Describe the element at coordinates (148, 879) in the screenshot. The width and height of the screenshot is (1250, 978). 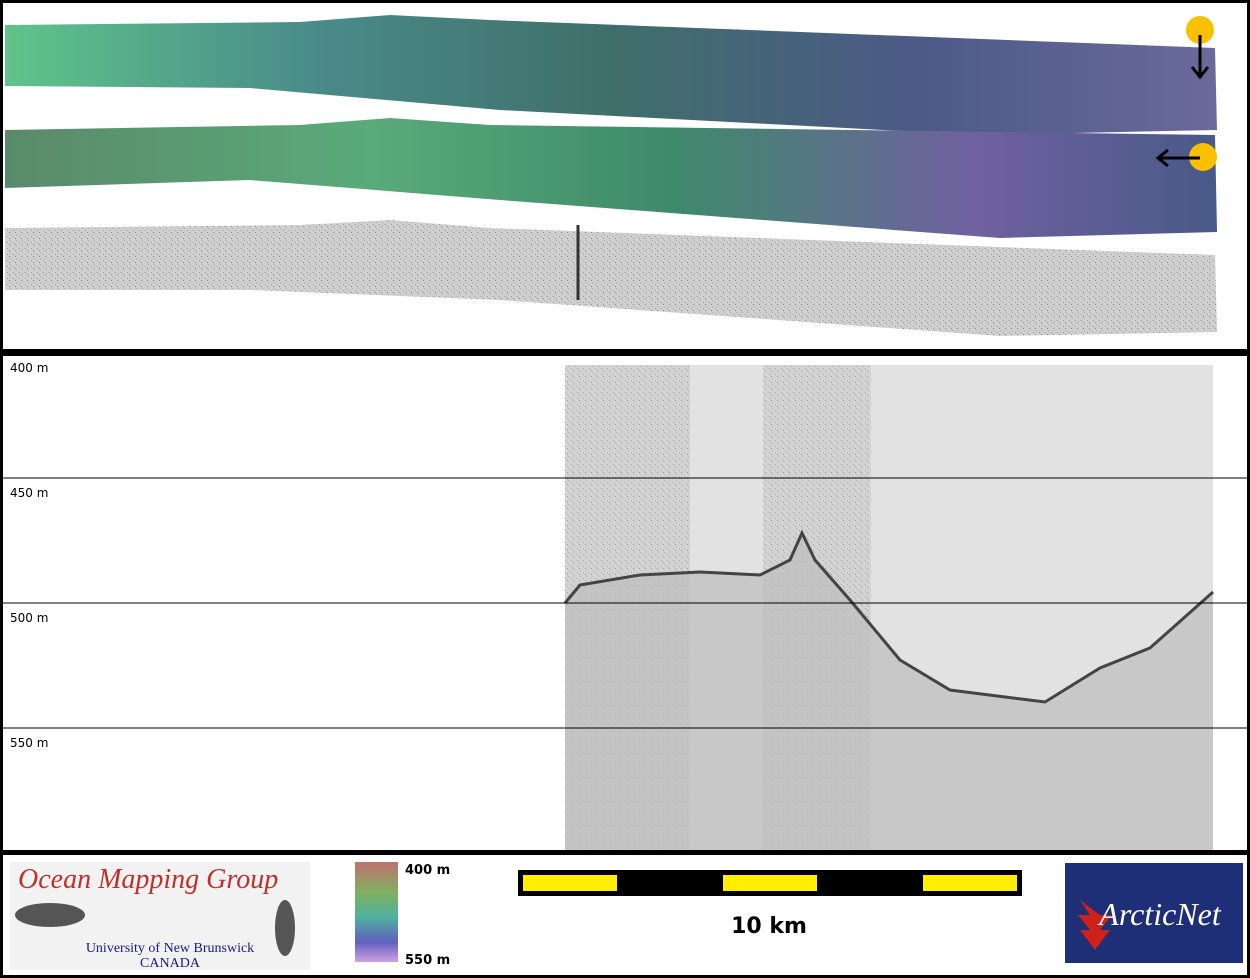
I see `logo-title: Ocean Mapping Group` at that location.